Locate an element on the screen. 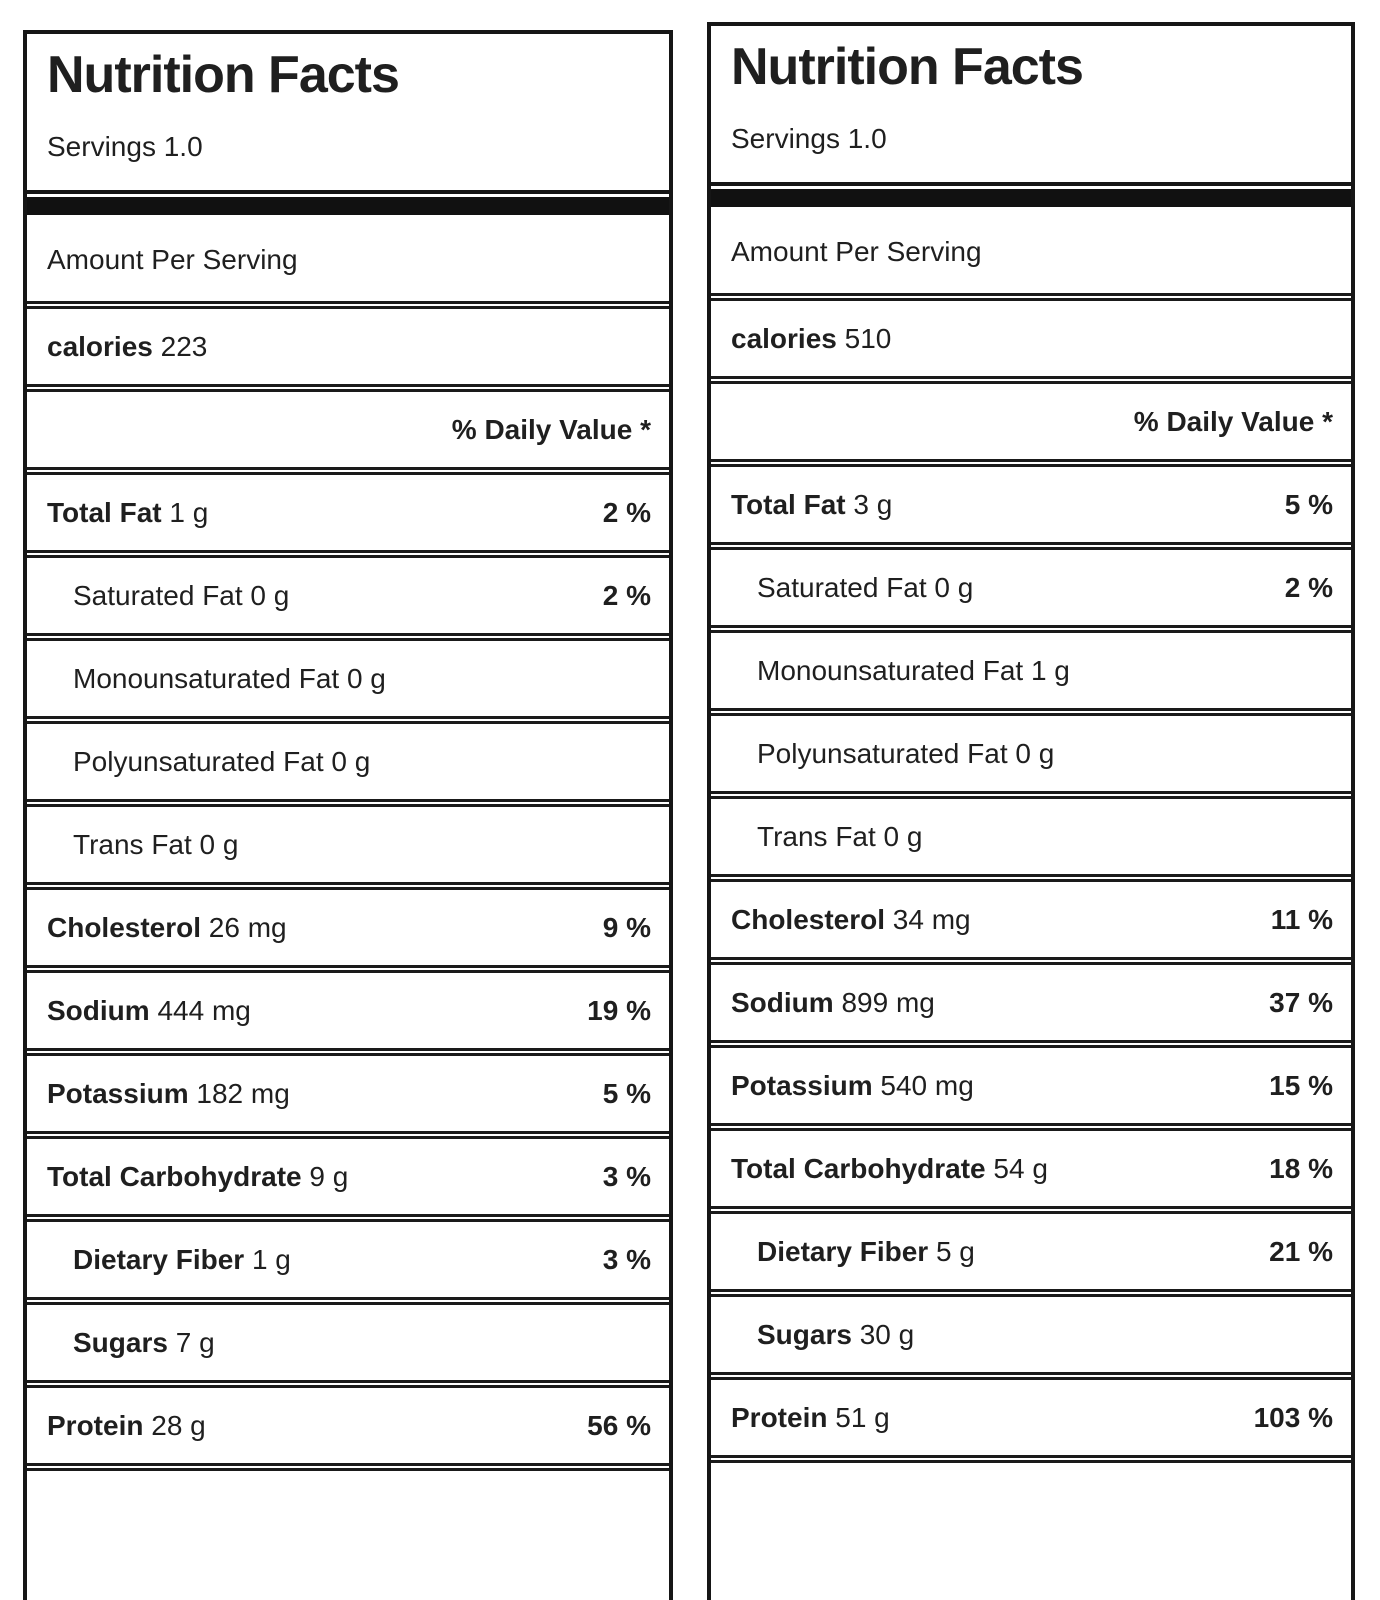 Image resolution: width=1380 pixels, height=1600 pixels. nutrient-amount: 9 g is located at coordinates (325, 1176).